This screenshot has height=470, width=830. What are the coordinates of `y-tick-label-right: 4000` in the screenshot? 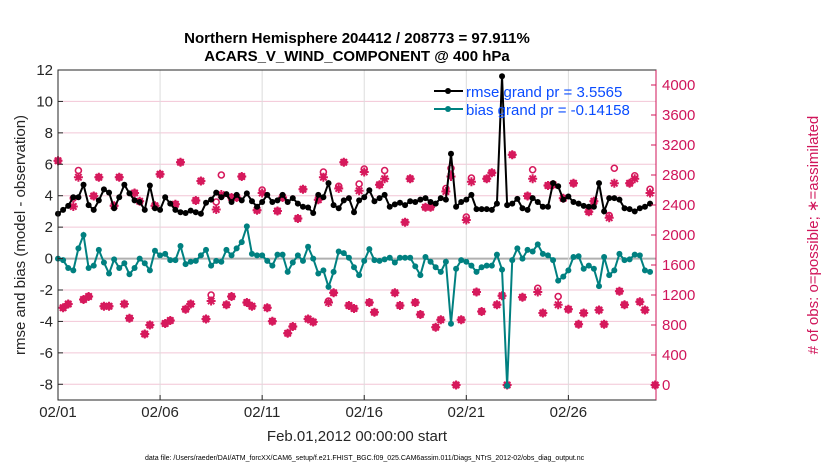 It's located at (678, 85).